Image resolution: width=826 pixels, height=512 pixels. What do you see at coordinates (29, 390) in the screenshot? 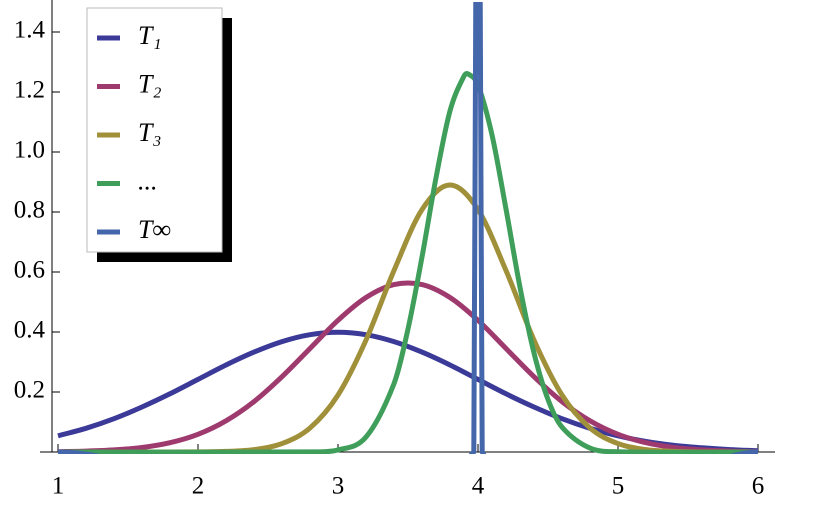
I see `y-tick-label: 0.2` at bounding box center [29, 390].